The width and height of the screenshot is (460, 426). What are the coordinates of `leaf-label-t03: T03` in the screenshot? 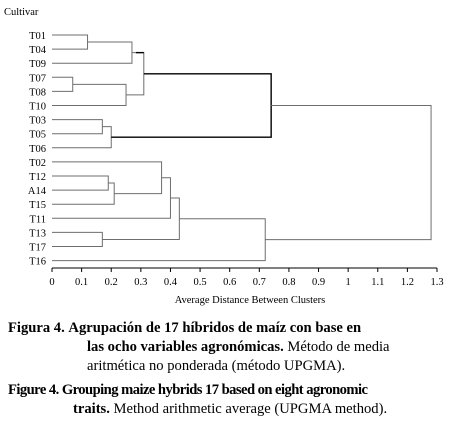 It's located at (37, 121).